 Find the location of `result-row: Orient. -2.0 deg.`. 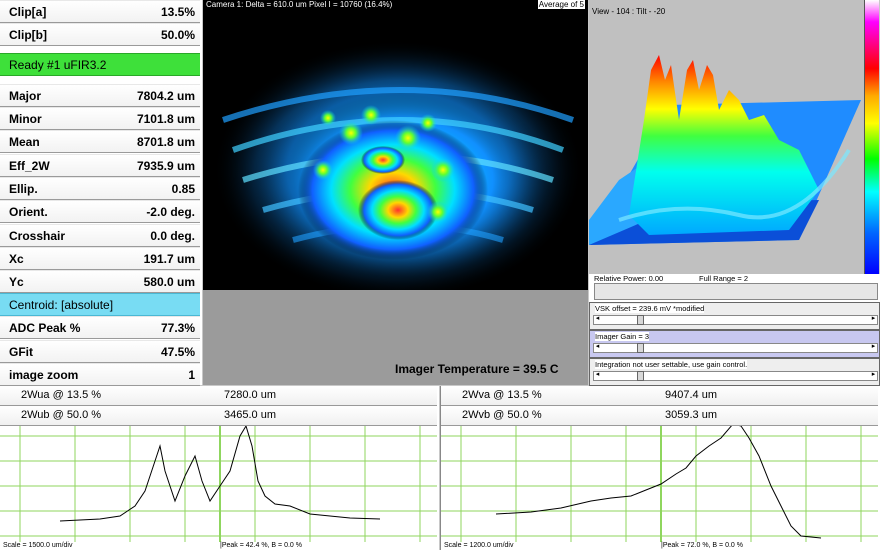

result-row: Orient. -2.0 deg. is located at coordinates (100, 211).